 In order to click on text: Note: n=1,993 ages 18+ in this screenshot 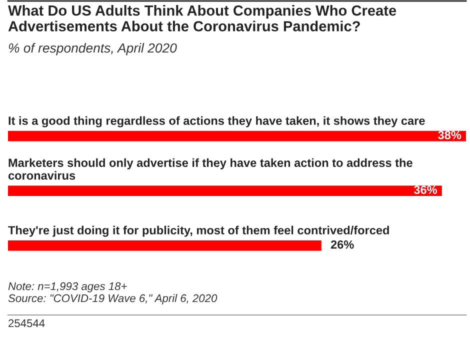, I will do `click(67, 287)`.